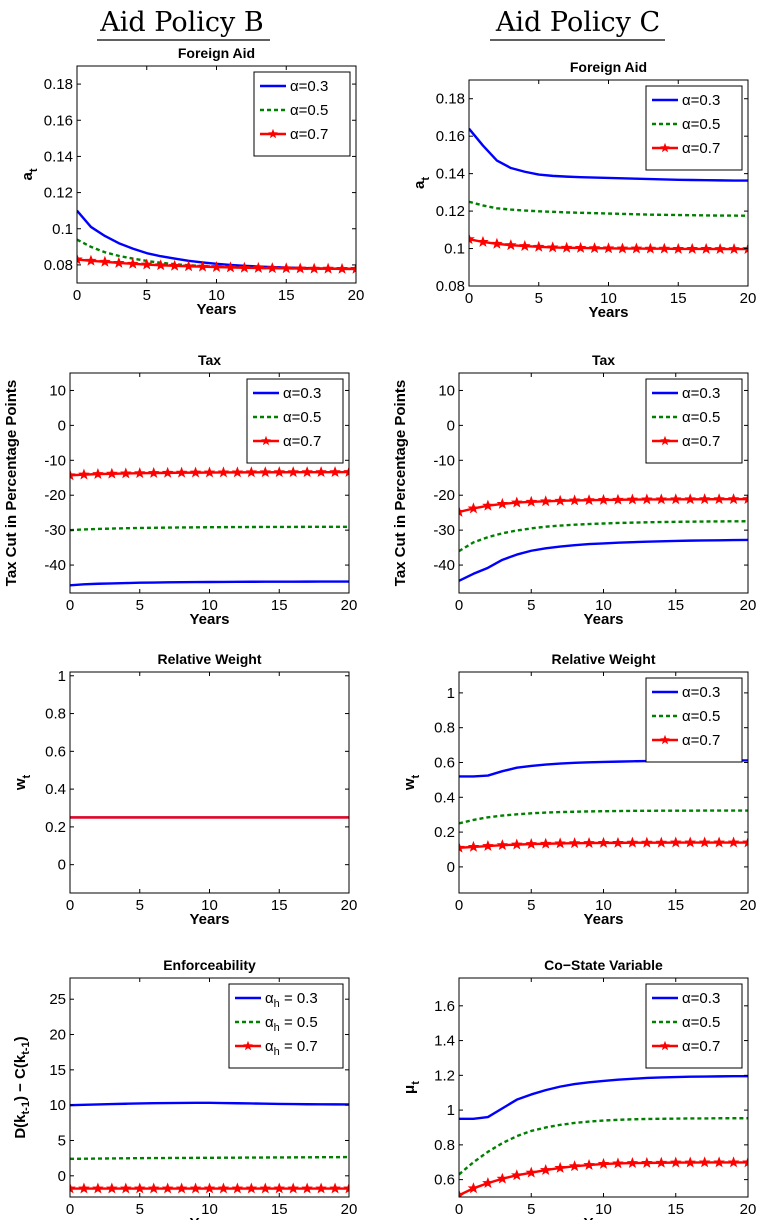 This screenshot has height=1220, width=757. Describe the element at coordinates (58, 193) in the screenshot. I see `y-tick-label: 0.12` at that location.